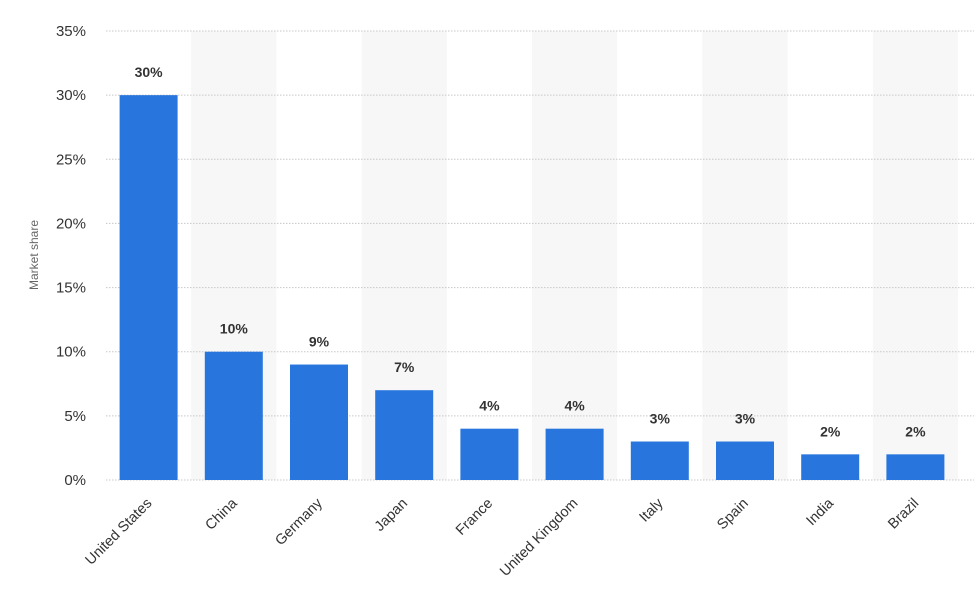 The height and width of the screenshot is (600, 974). Describe the element at coordinates (75, 416) in the screenshot. I see `y-tick-label: 5%` at that location.